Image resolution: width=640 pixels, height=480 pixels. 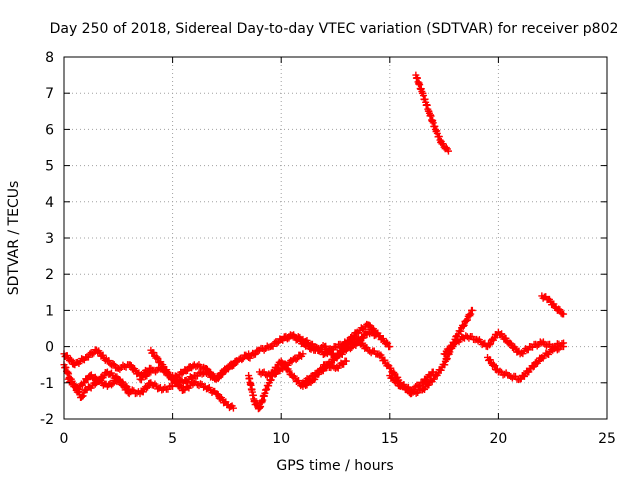 I want to click on y-tick-label: 5, so click(x=49, y=167).